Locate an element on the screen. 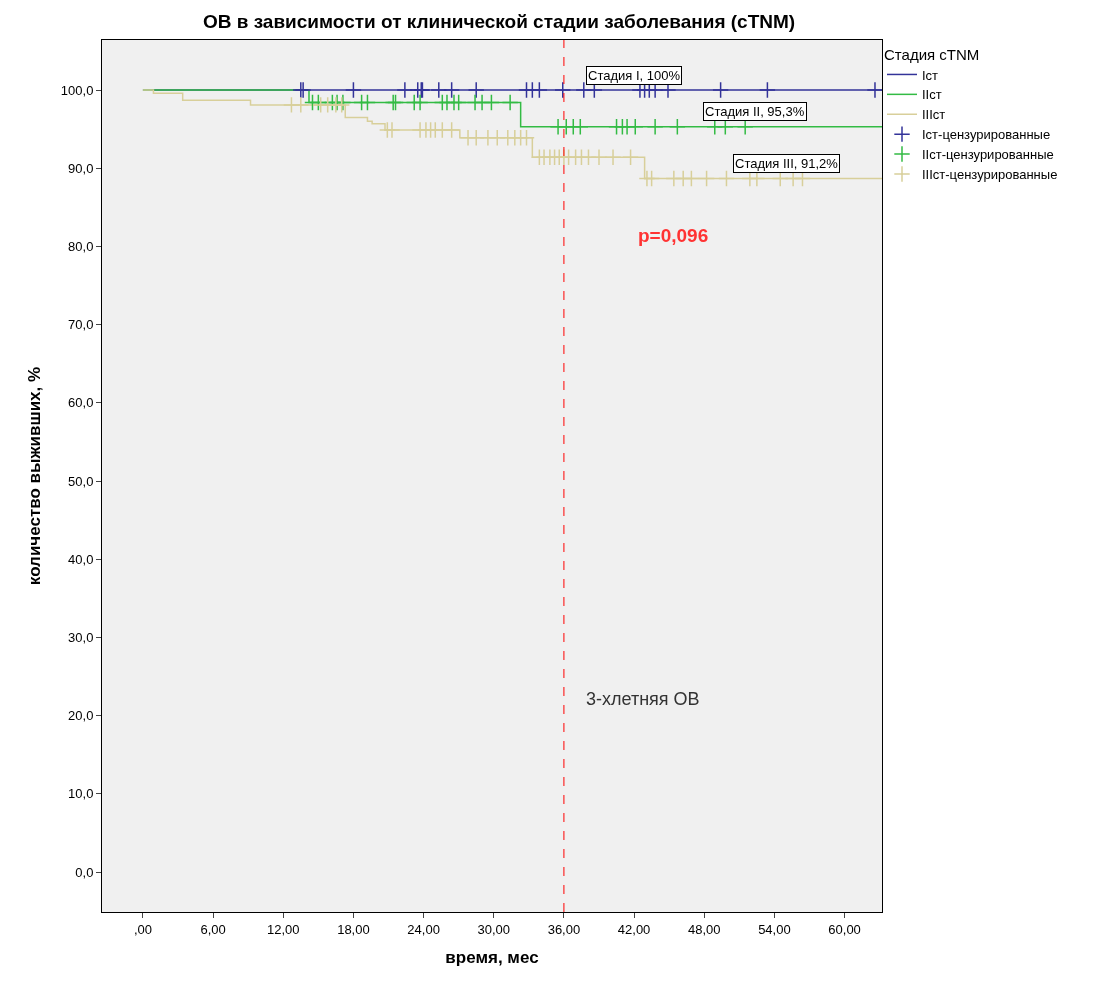 This screenshot has width=1109, height=990. annotation: Стадия II, 95,3% is located at coordinates (755, 111).